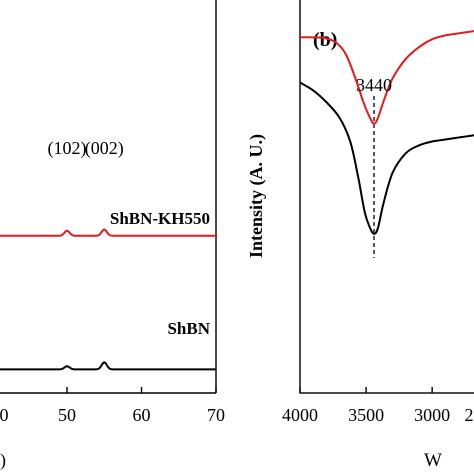  Describe the element at coordinates (374, 85) in the screenshot. I see `peak-label-3440: 3440` at that location.